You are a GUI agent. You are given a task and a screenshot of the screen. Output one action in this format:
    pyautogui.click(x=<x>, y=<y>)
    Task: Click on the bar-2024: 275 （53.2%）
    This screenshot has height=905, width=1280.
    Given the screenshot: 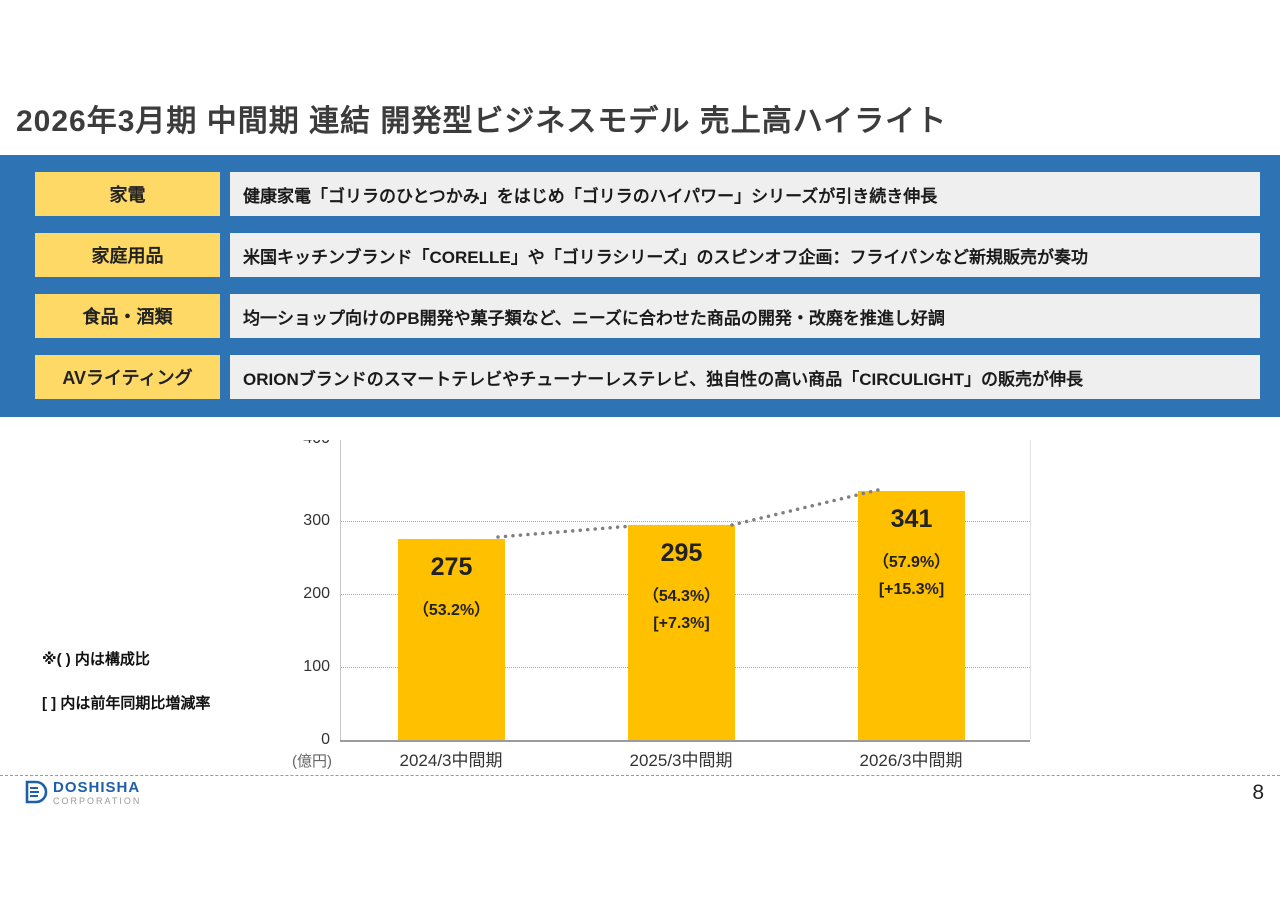 What is the action you would take?
    pyautogui.click(x=451, y=639)
    